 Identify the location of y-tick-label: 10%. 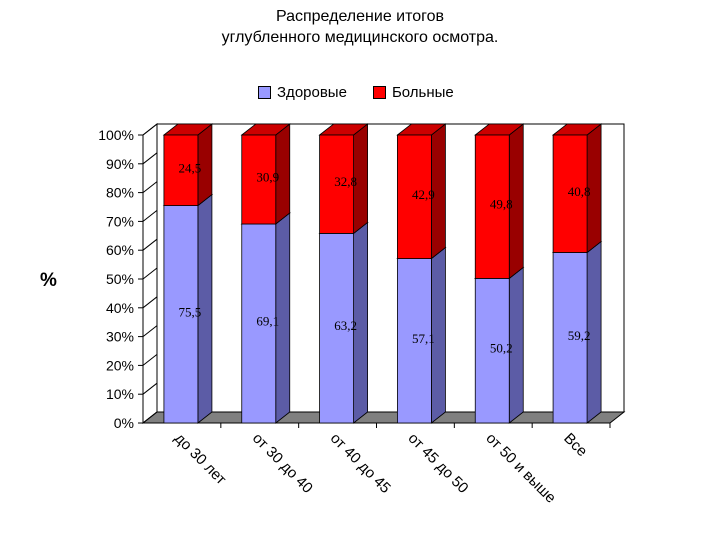
(120, 394).